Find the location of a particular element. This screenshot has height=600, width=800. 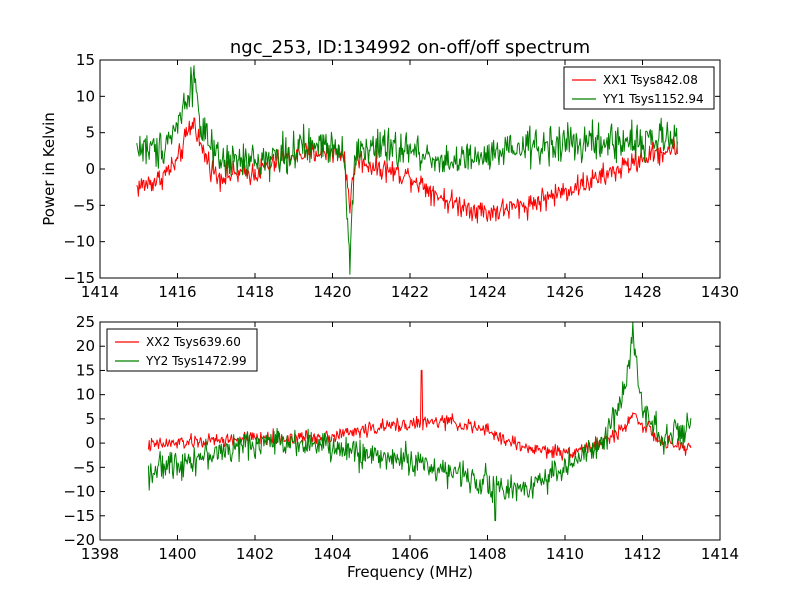

x-tick-label: 1416 is located at coordinates (177, 292).